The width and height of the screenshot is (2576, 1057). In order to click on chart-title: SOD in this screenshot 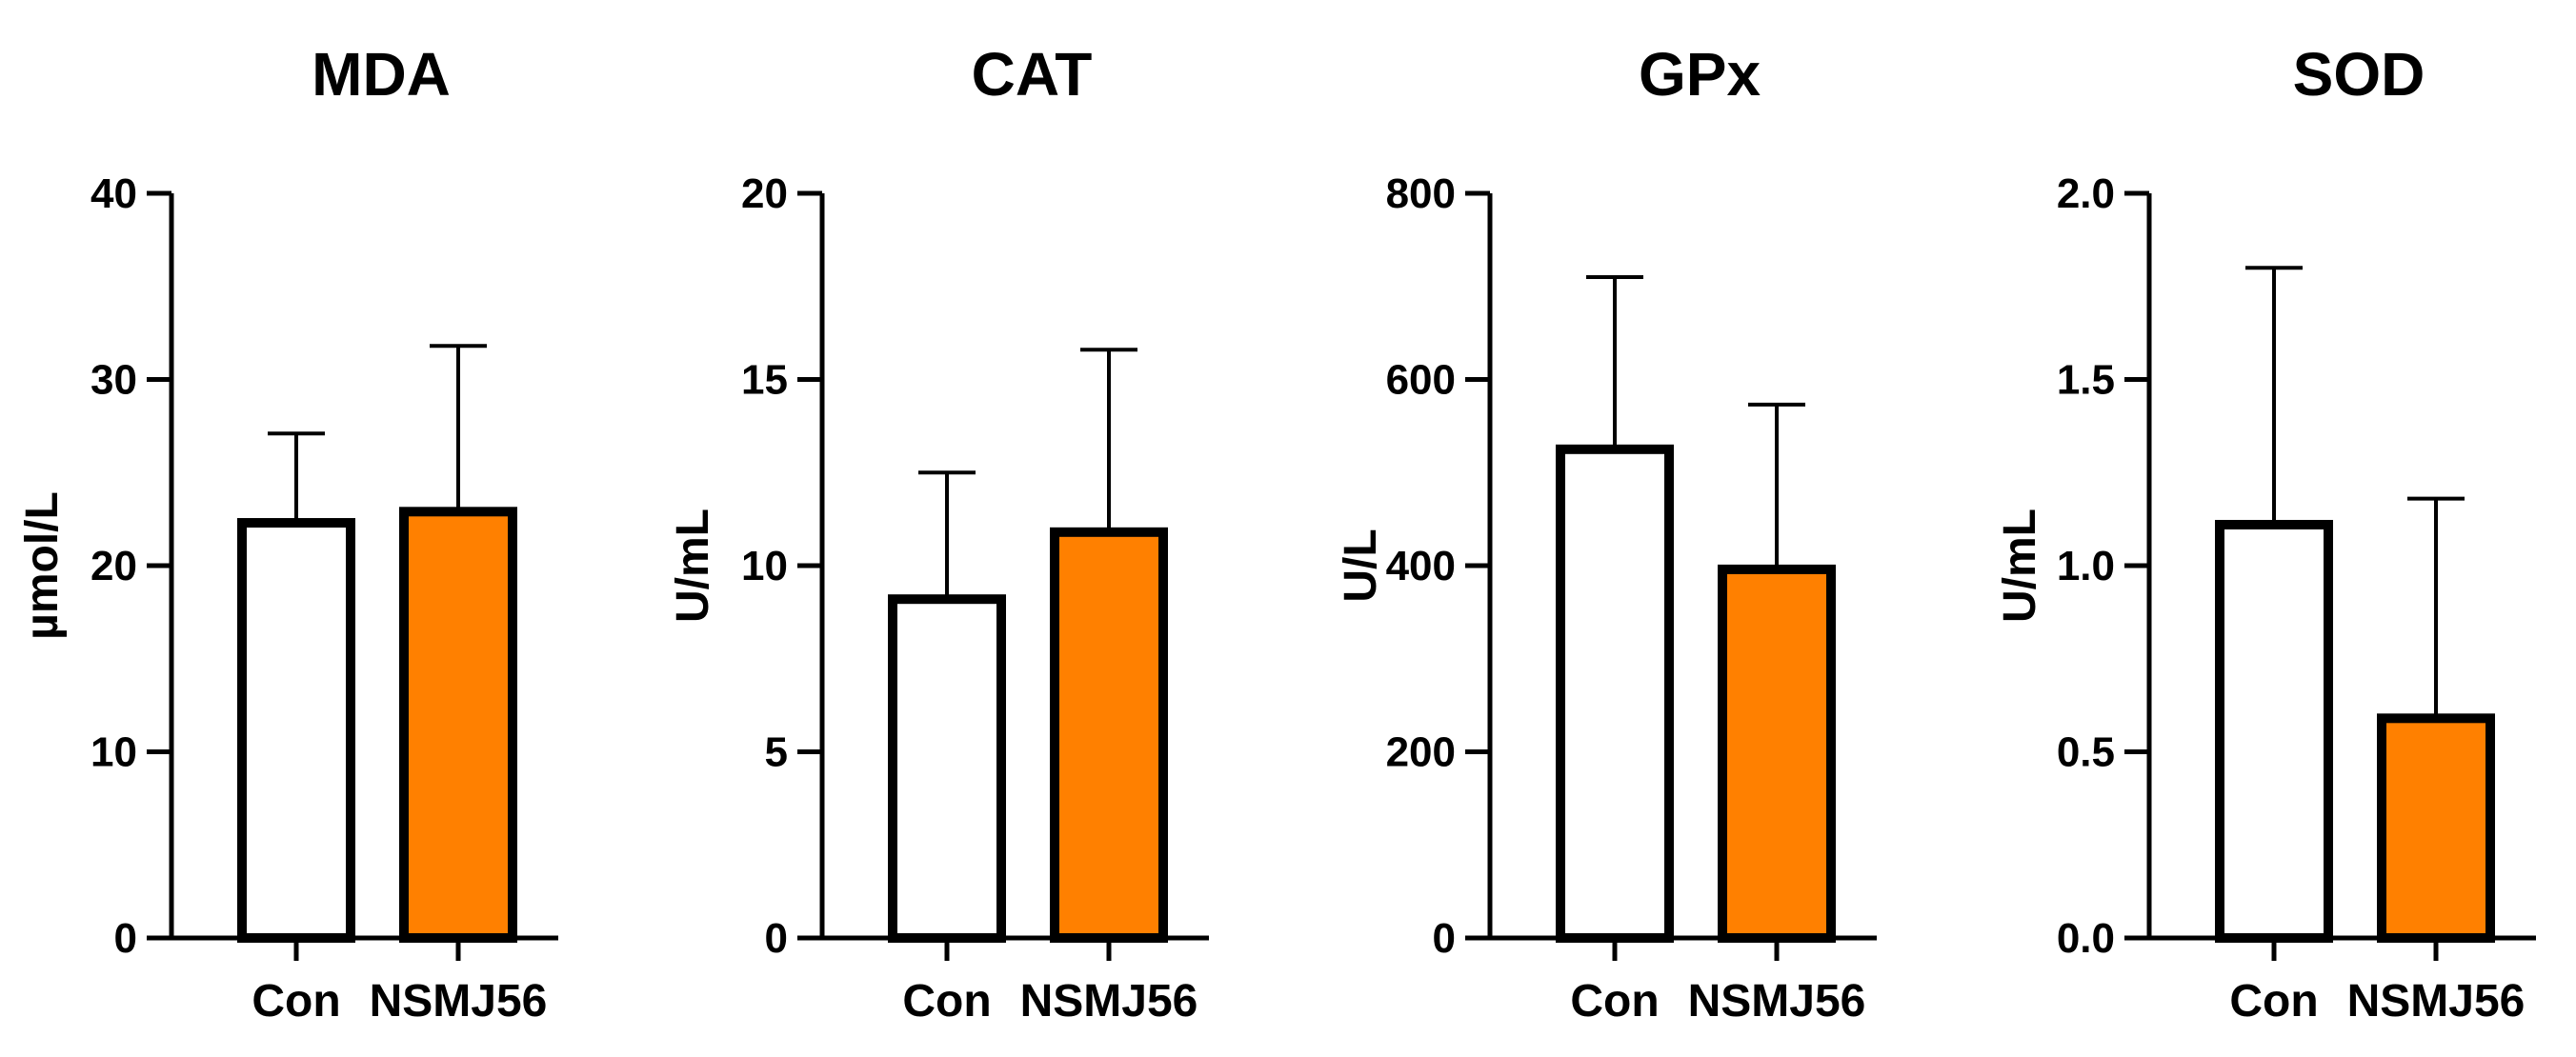, I will do `click(2359, 74)`.